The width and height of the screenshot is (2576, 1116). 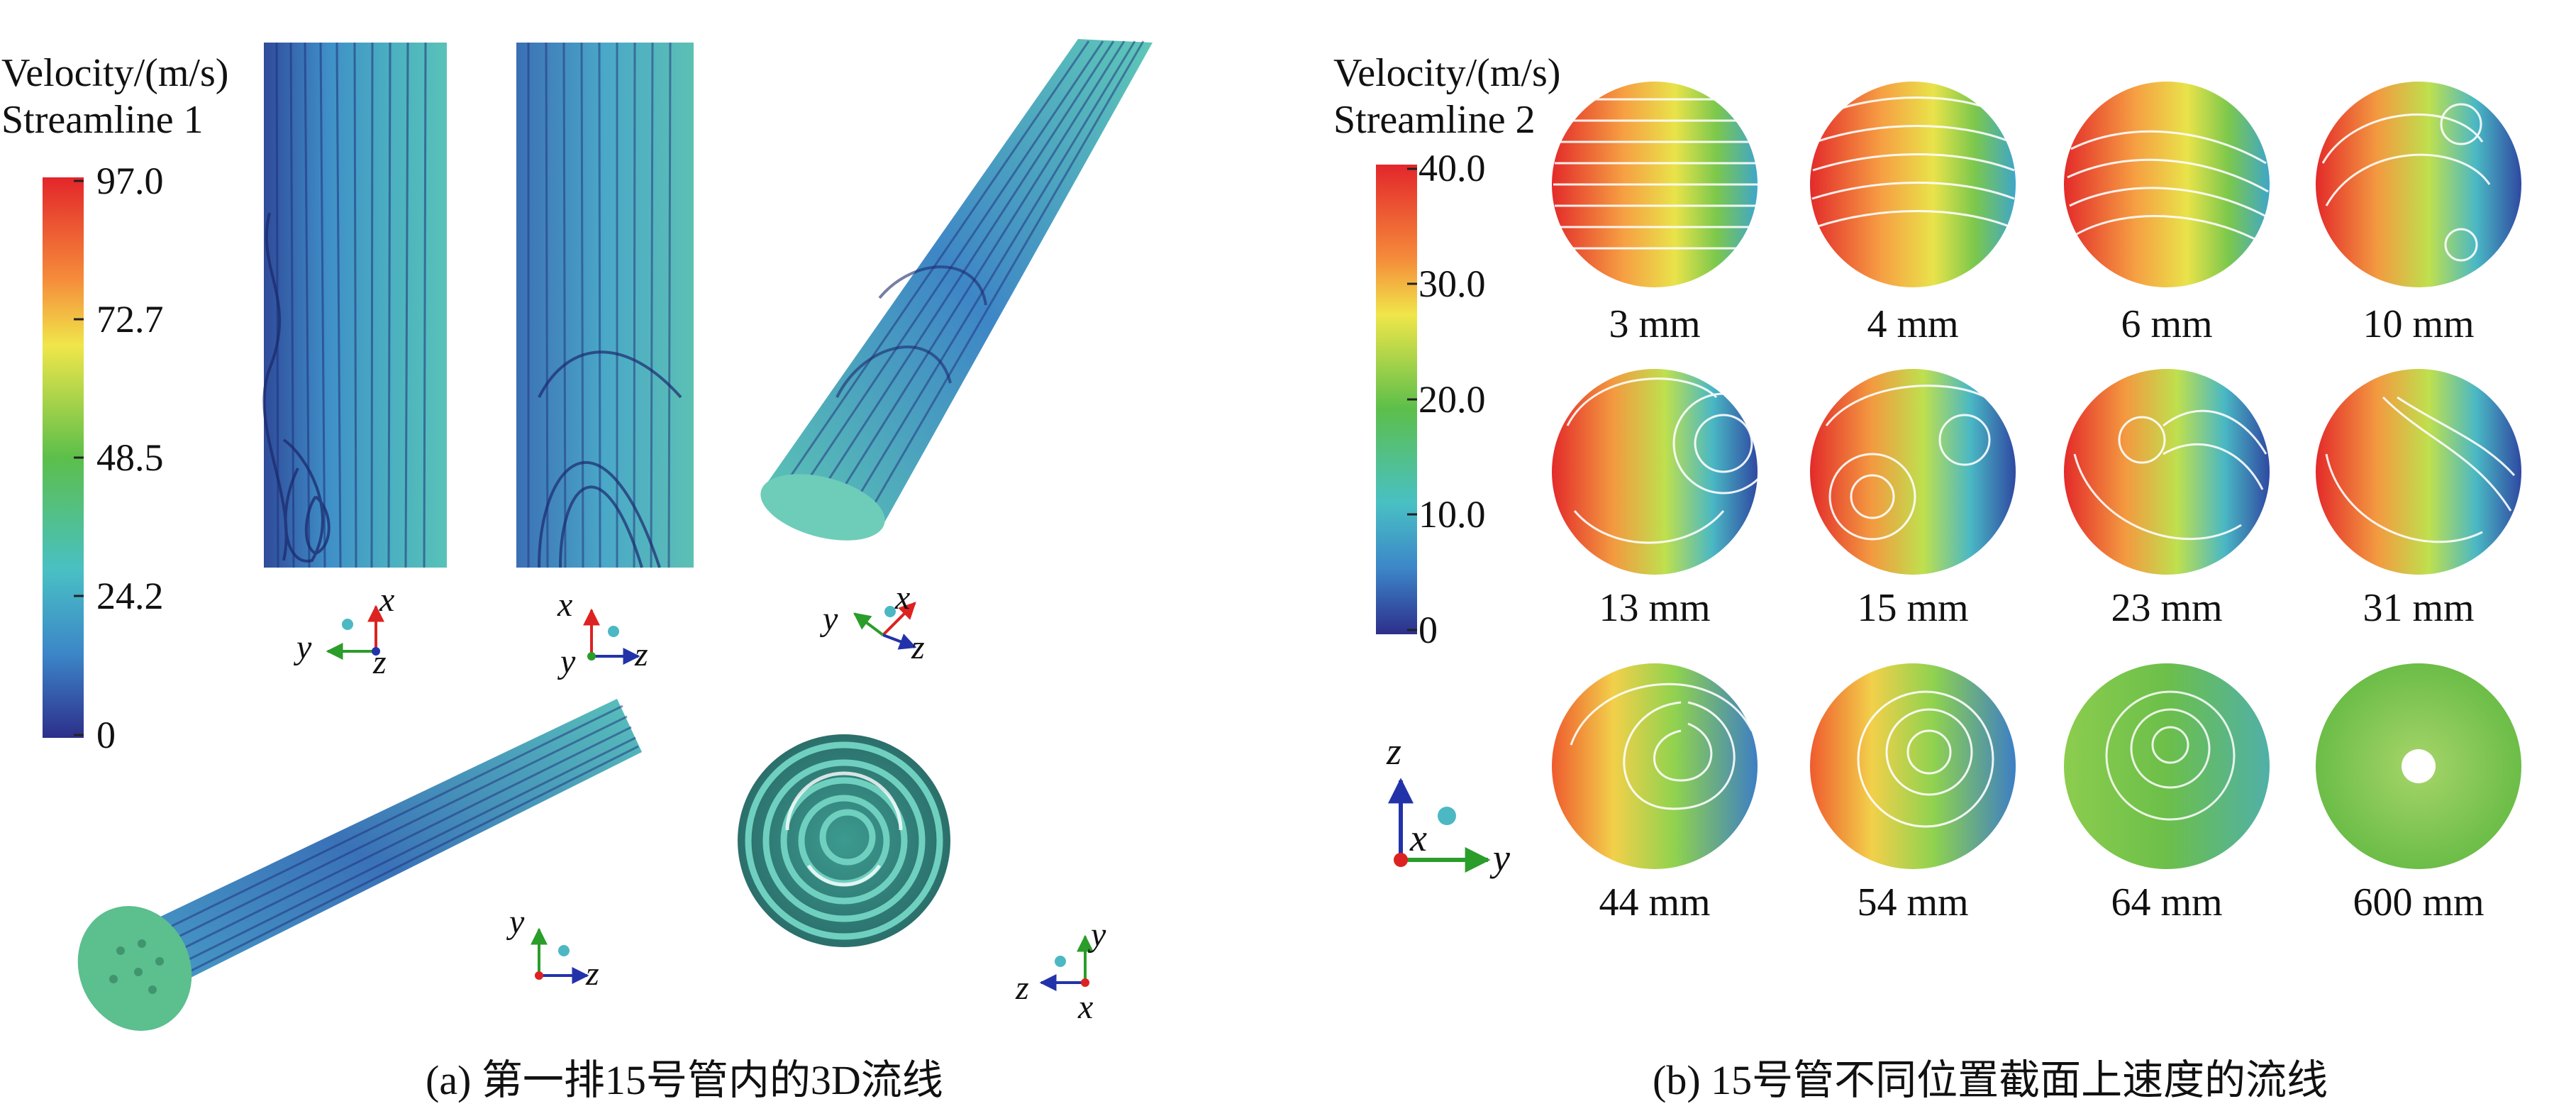 I want to click on triad-a-2-label-y: y, so click(x=568, y=661).